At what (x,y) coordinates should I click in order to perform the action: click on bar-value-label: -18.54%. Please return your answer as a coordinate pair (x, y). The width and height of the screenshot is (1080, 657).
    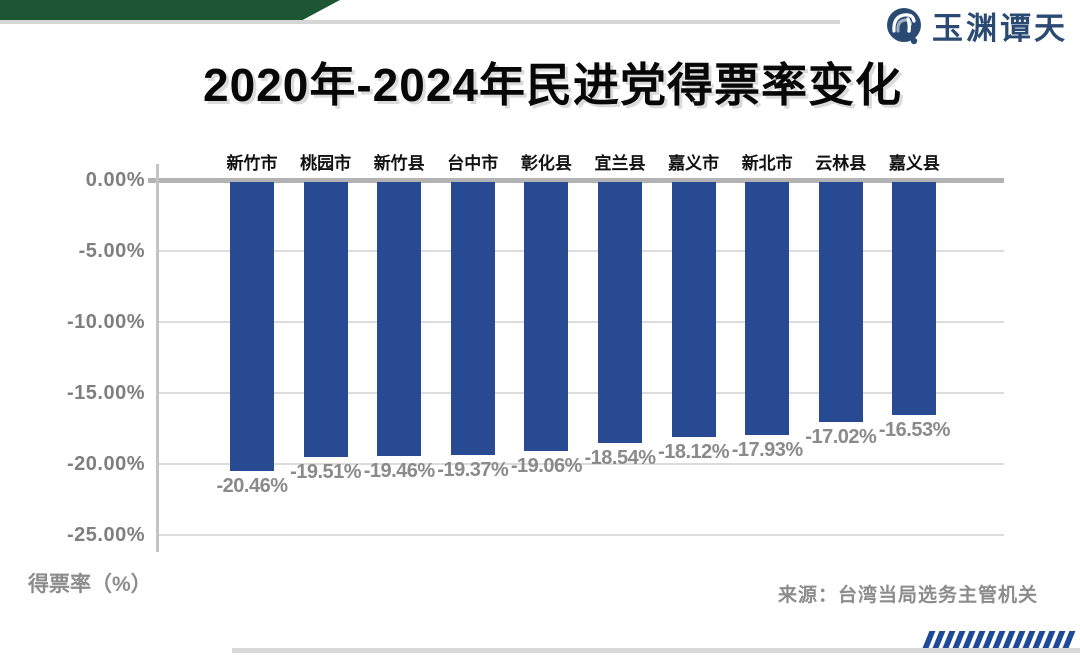
    Looking at the image, I should click on (620, 458).